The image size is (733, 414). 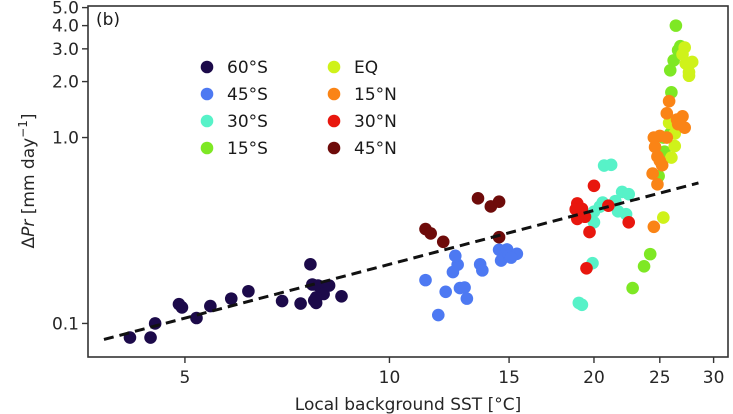 I want to click on svg-text: ΔPr [mm day−1], so click(x=27, y=180).